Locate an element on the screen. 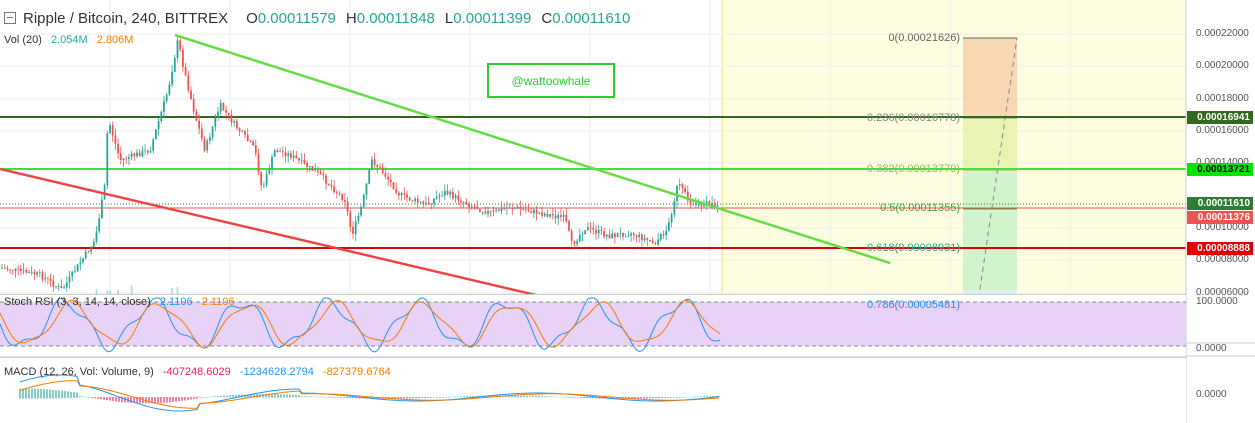  volume-legend: Vol (20) 2.054M 2.806M is located at coordinates (68, 40).